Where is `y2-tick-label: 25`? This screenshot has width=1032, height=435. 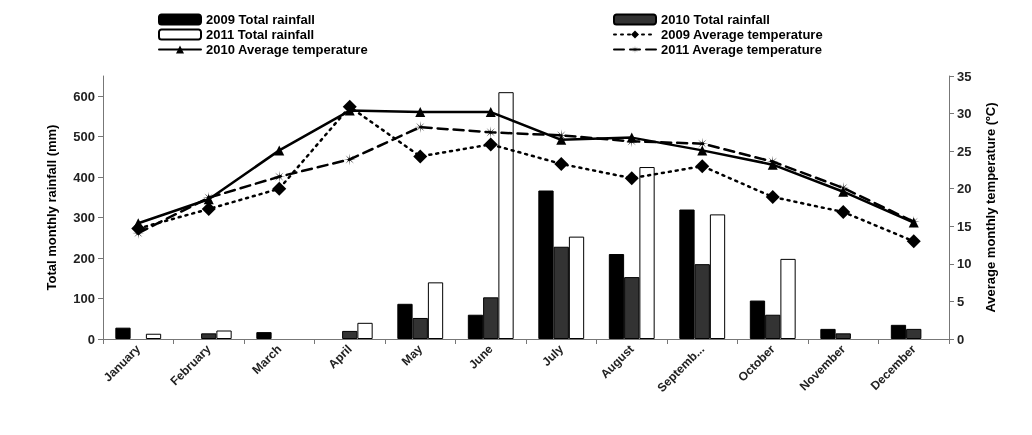 y2-tick-label: 25 is located at coordinates (964, 151).